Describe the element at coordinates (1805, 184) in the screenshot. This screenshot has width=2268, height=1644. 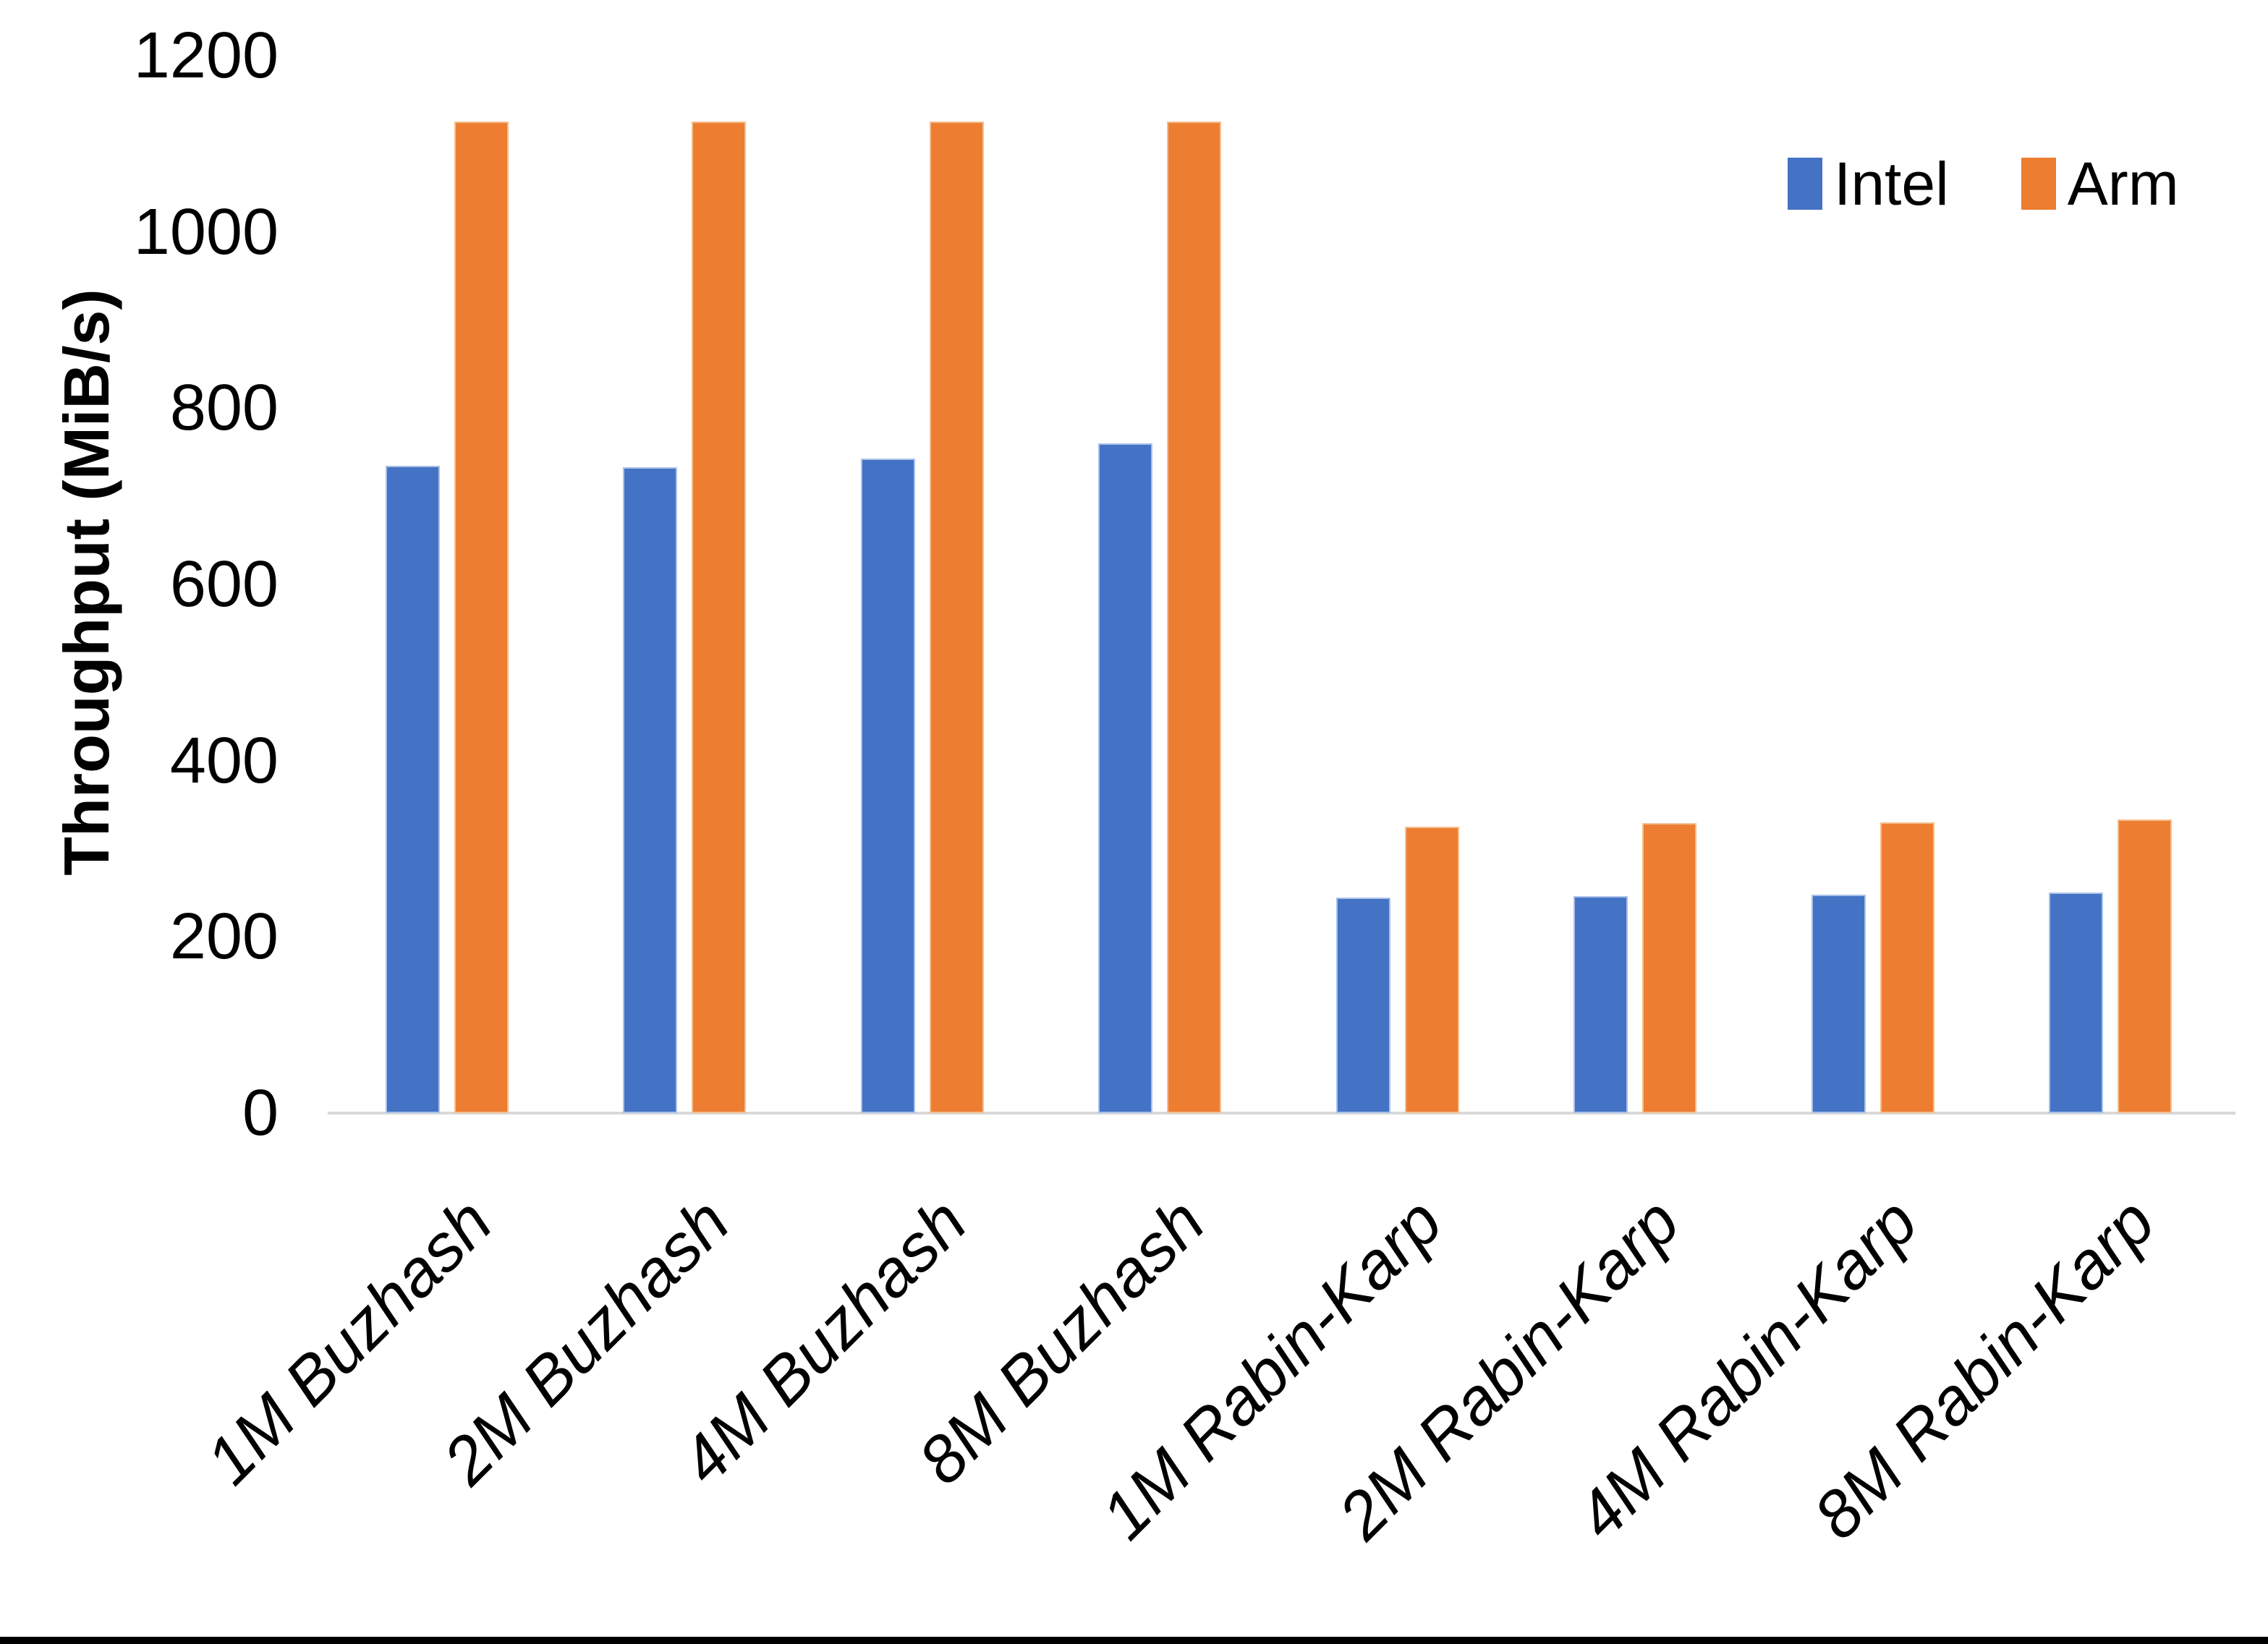
I see `legend-swatch-intel` at that location.